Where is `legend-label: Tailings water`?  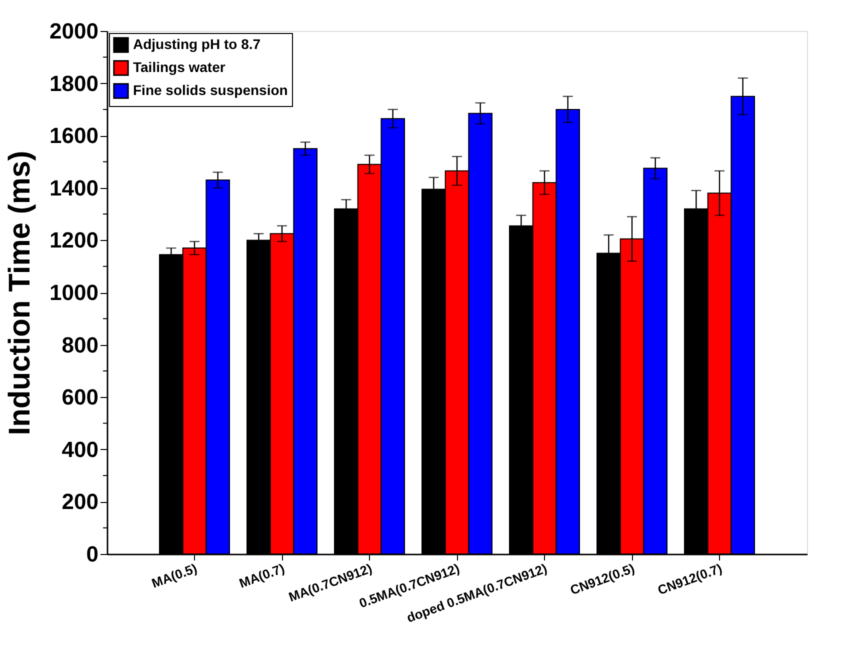 legend-label: Tailings water is located at coordinates (179, 67).